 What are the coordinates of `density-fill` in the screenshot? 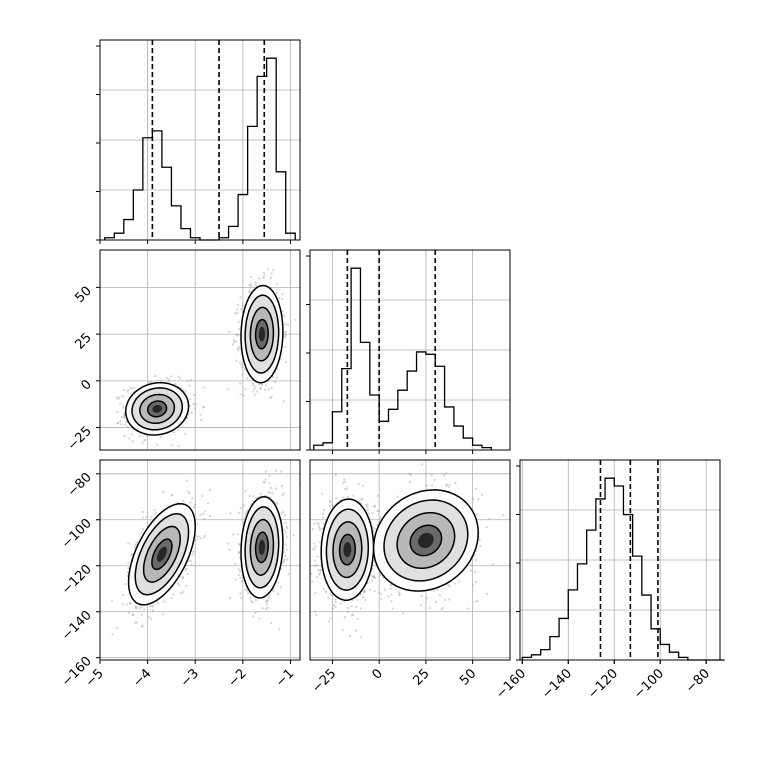 It's located at (261, 547).